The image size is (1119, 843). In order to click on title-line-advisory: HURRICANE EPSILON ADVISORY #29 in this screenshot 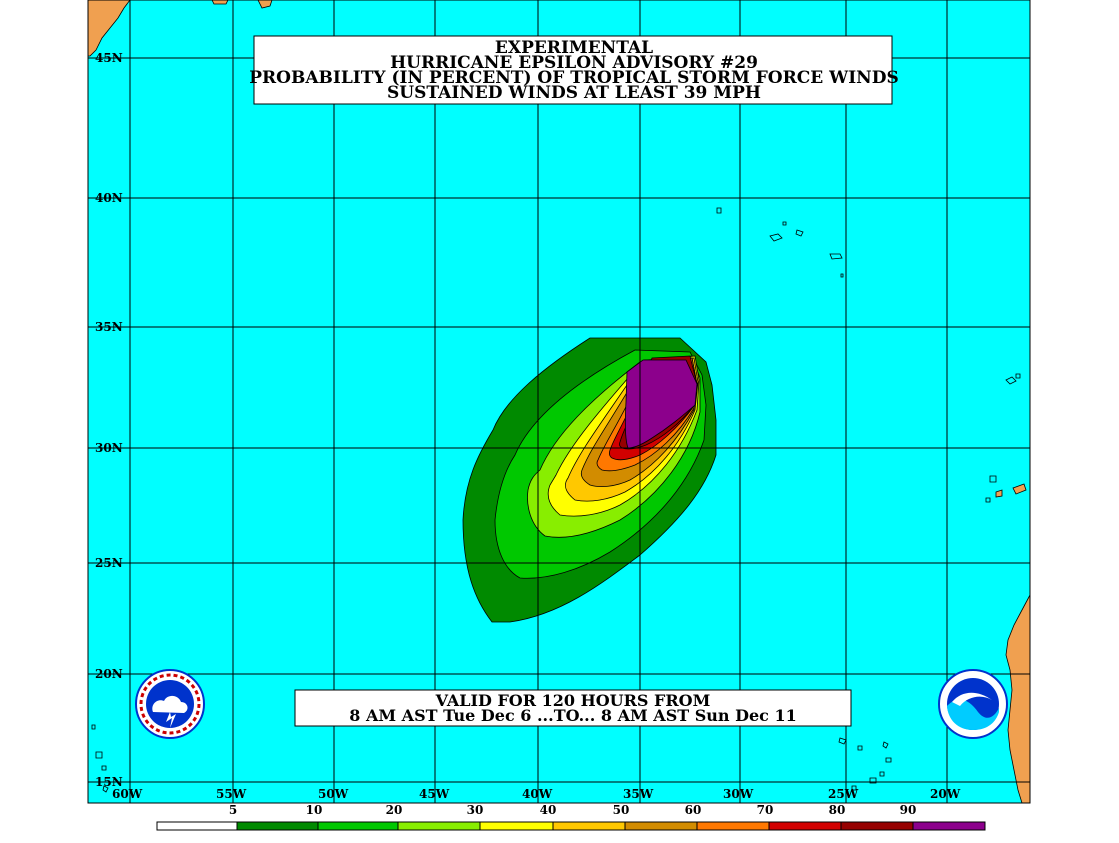, I will do `click(574, 63)`.